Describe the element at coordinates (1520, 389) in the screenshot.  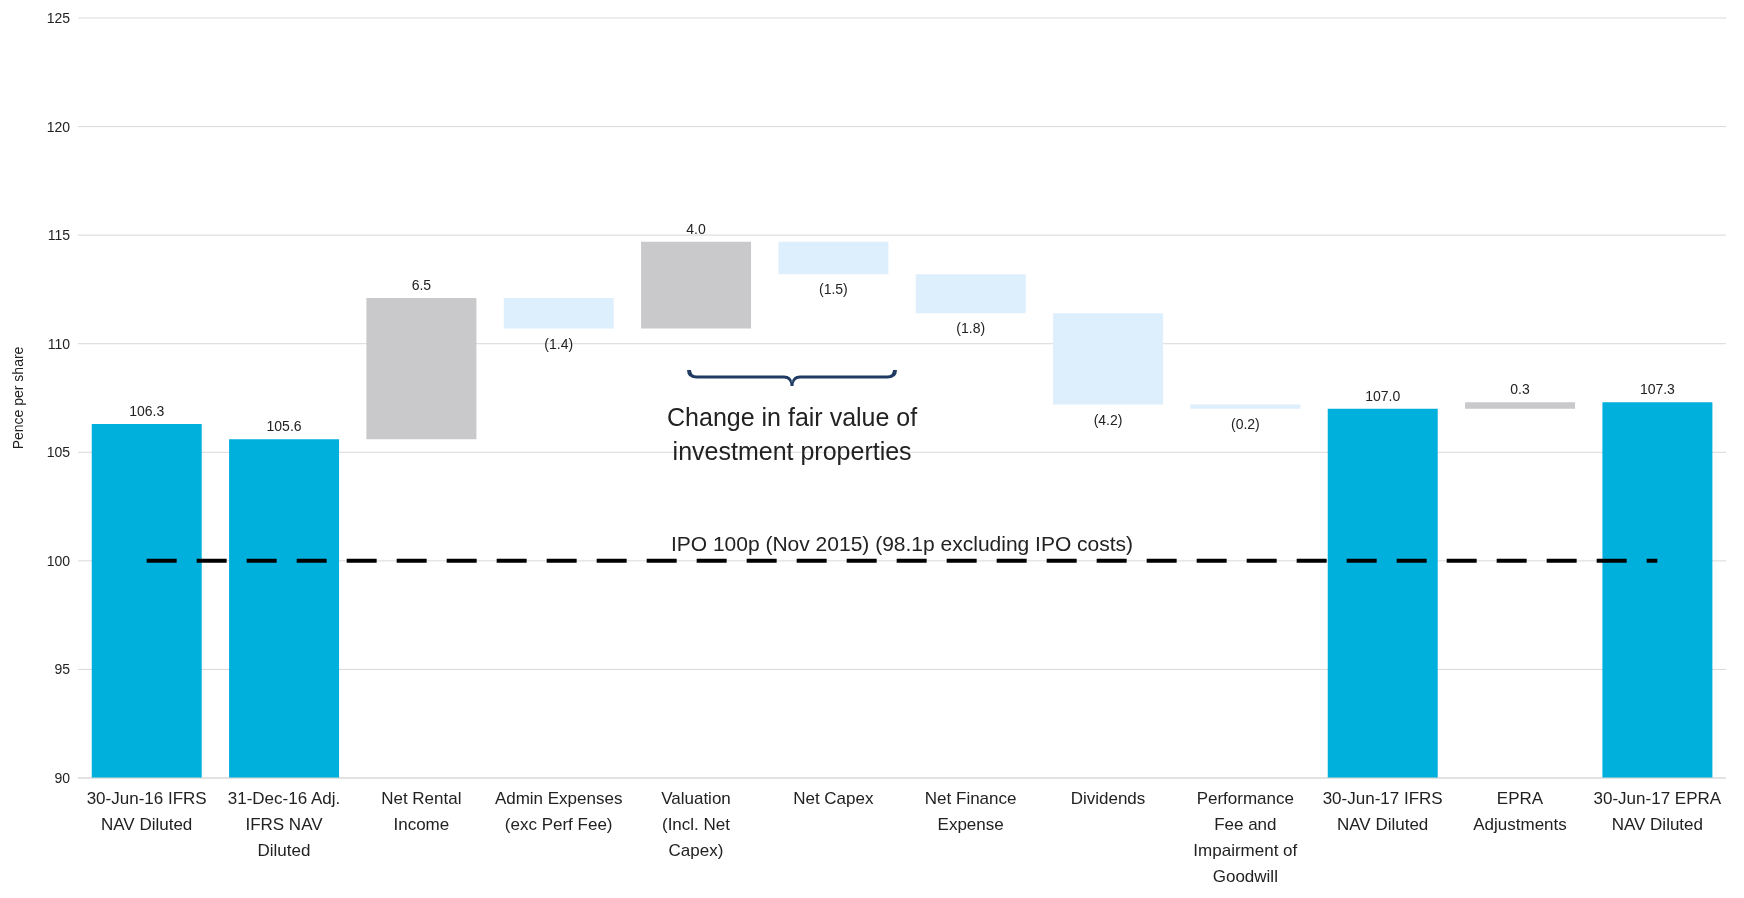
I see `data-label: 0.3` at that location.